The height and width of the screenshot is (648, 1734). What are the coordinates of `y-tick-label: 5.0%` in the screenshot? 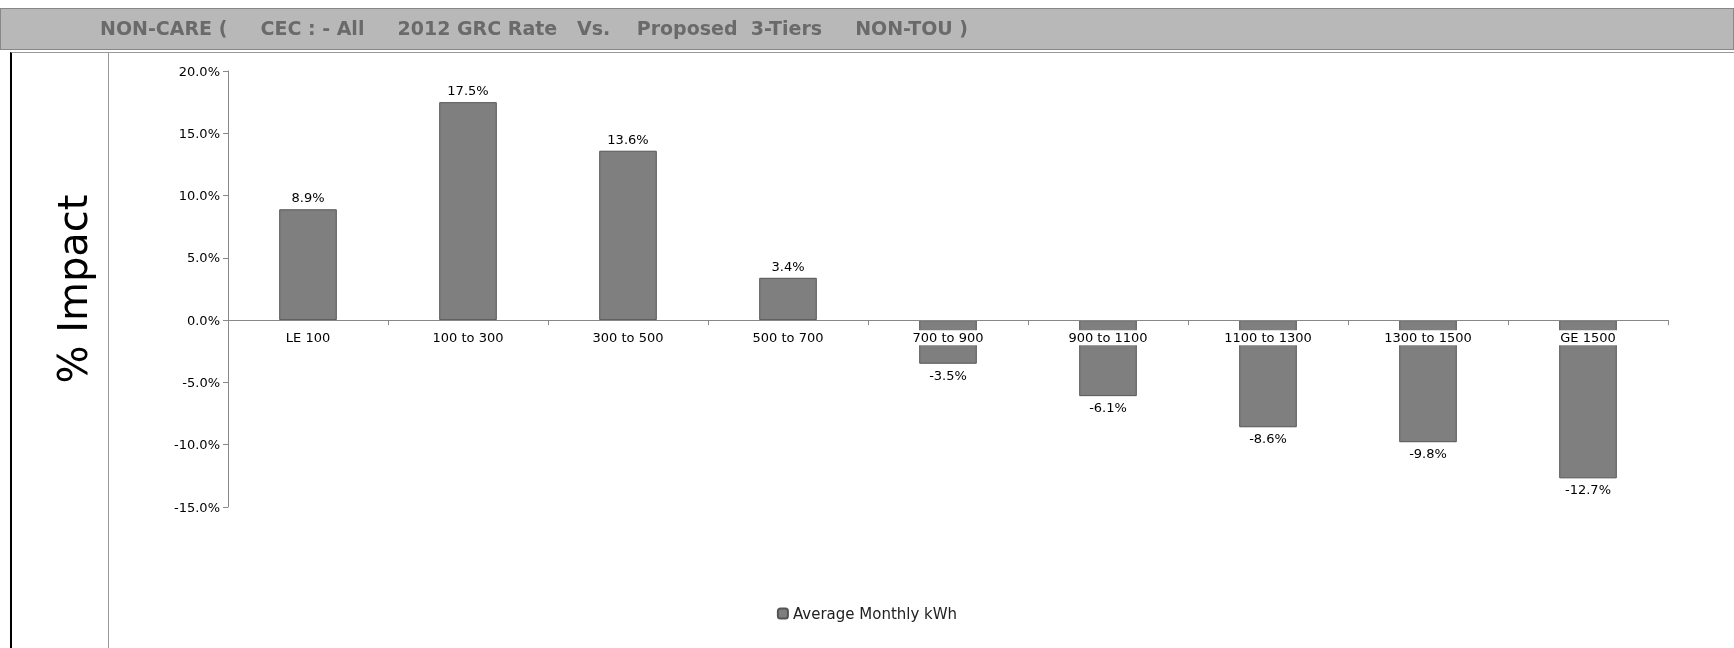 It's located at (203, 258).